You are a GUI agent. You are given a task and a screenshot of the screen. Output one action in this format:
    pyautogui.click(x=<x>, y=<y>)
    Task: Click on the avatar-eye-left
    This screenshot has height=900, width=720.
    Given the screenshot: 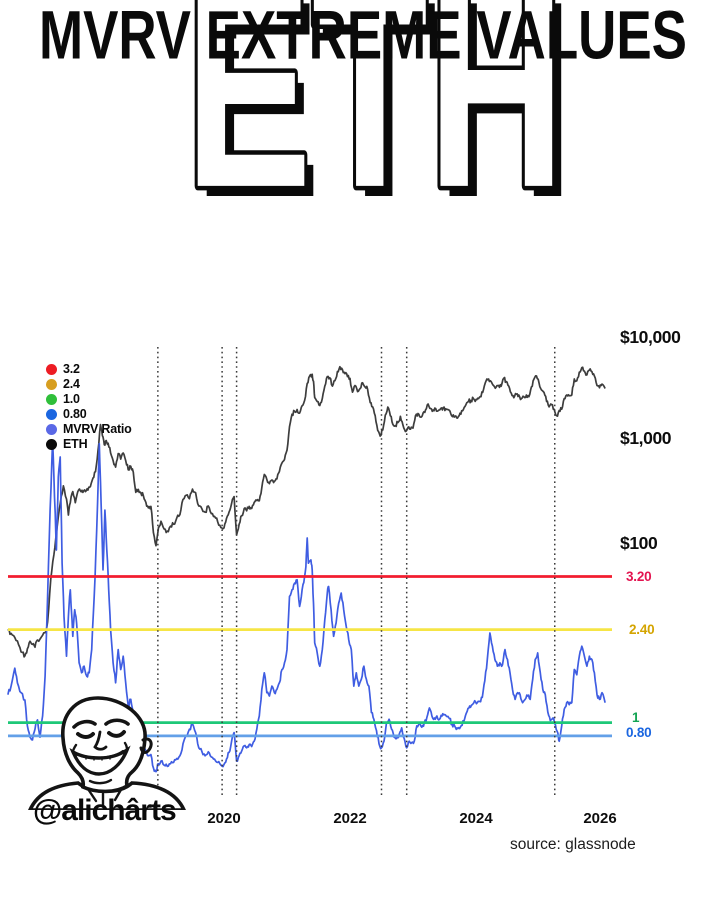 What is the action you would take?
    pyautogui.click(x=85, y=735)
    